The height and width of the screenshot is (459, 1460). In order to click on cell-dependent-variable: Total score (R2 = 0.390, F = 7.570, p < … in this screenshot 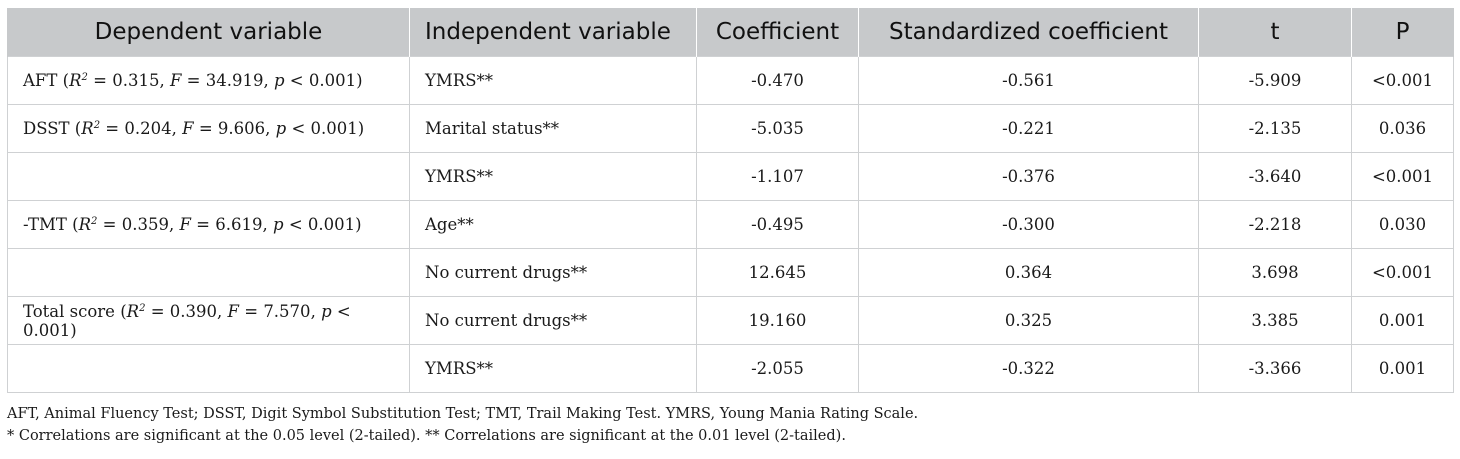, I will do `click(208, 320)`.